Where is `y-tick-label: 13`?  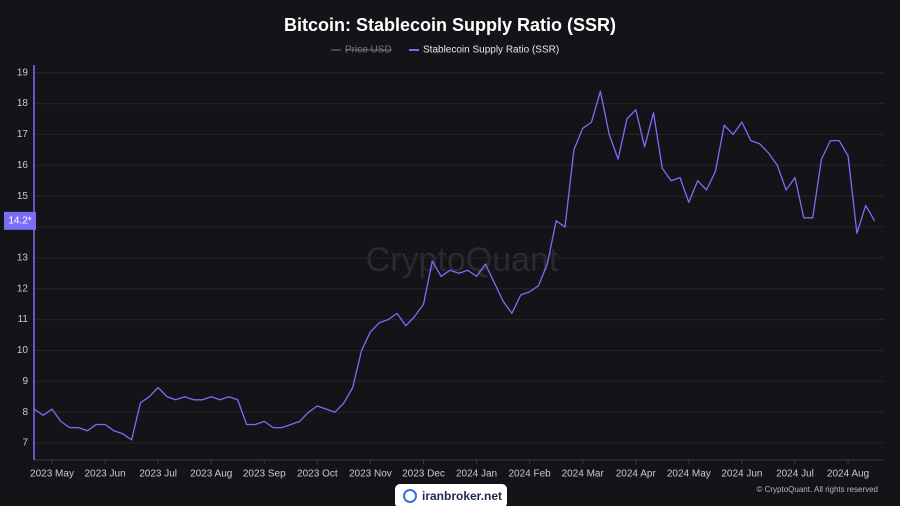 y-tick-label: 13 is located at coordinates (23, 258).